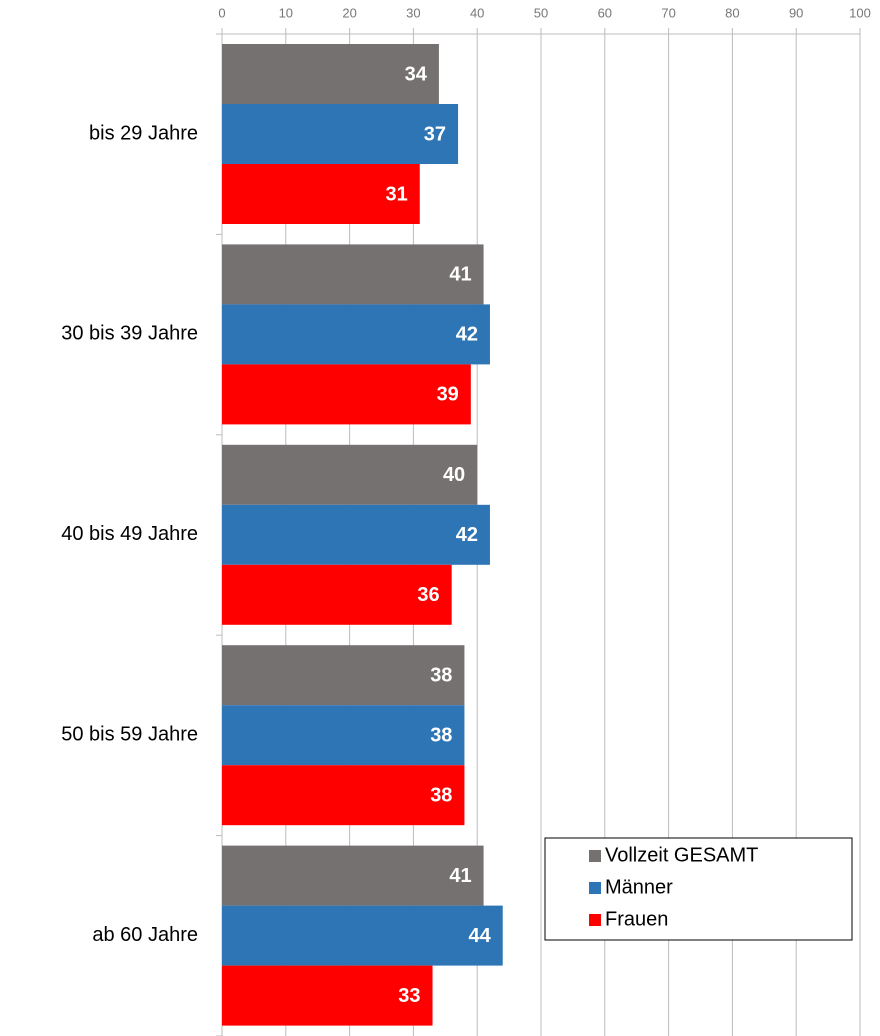 This screenshot has height=1036, width=880. I want to click on x-tick-label: 10, so click(286, 12).